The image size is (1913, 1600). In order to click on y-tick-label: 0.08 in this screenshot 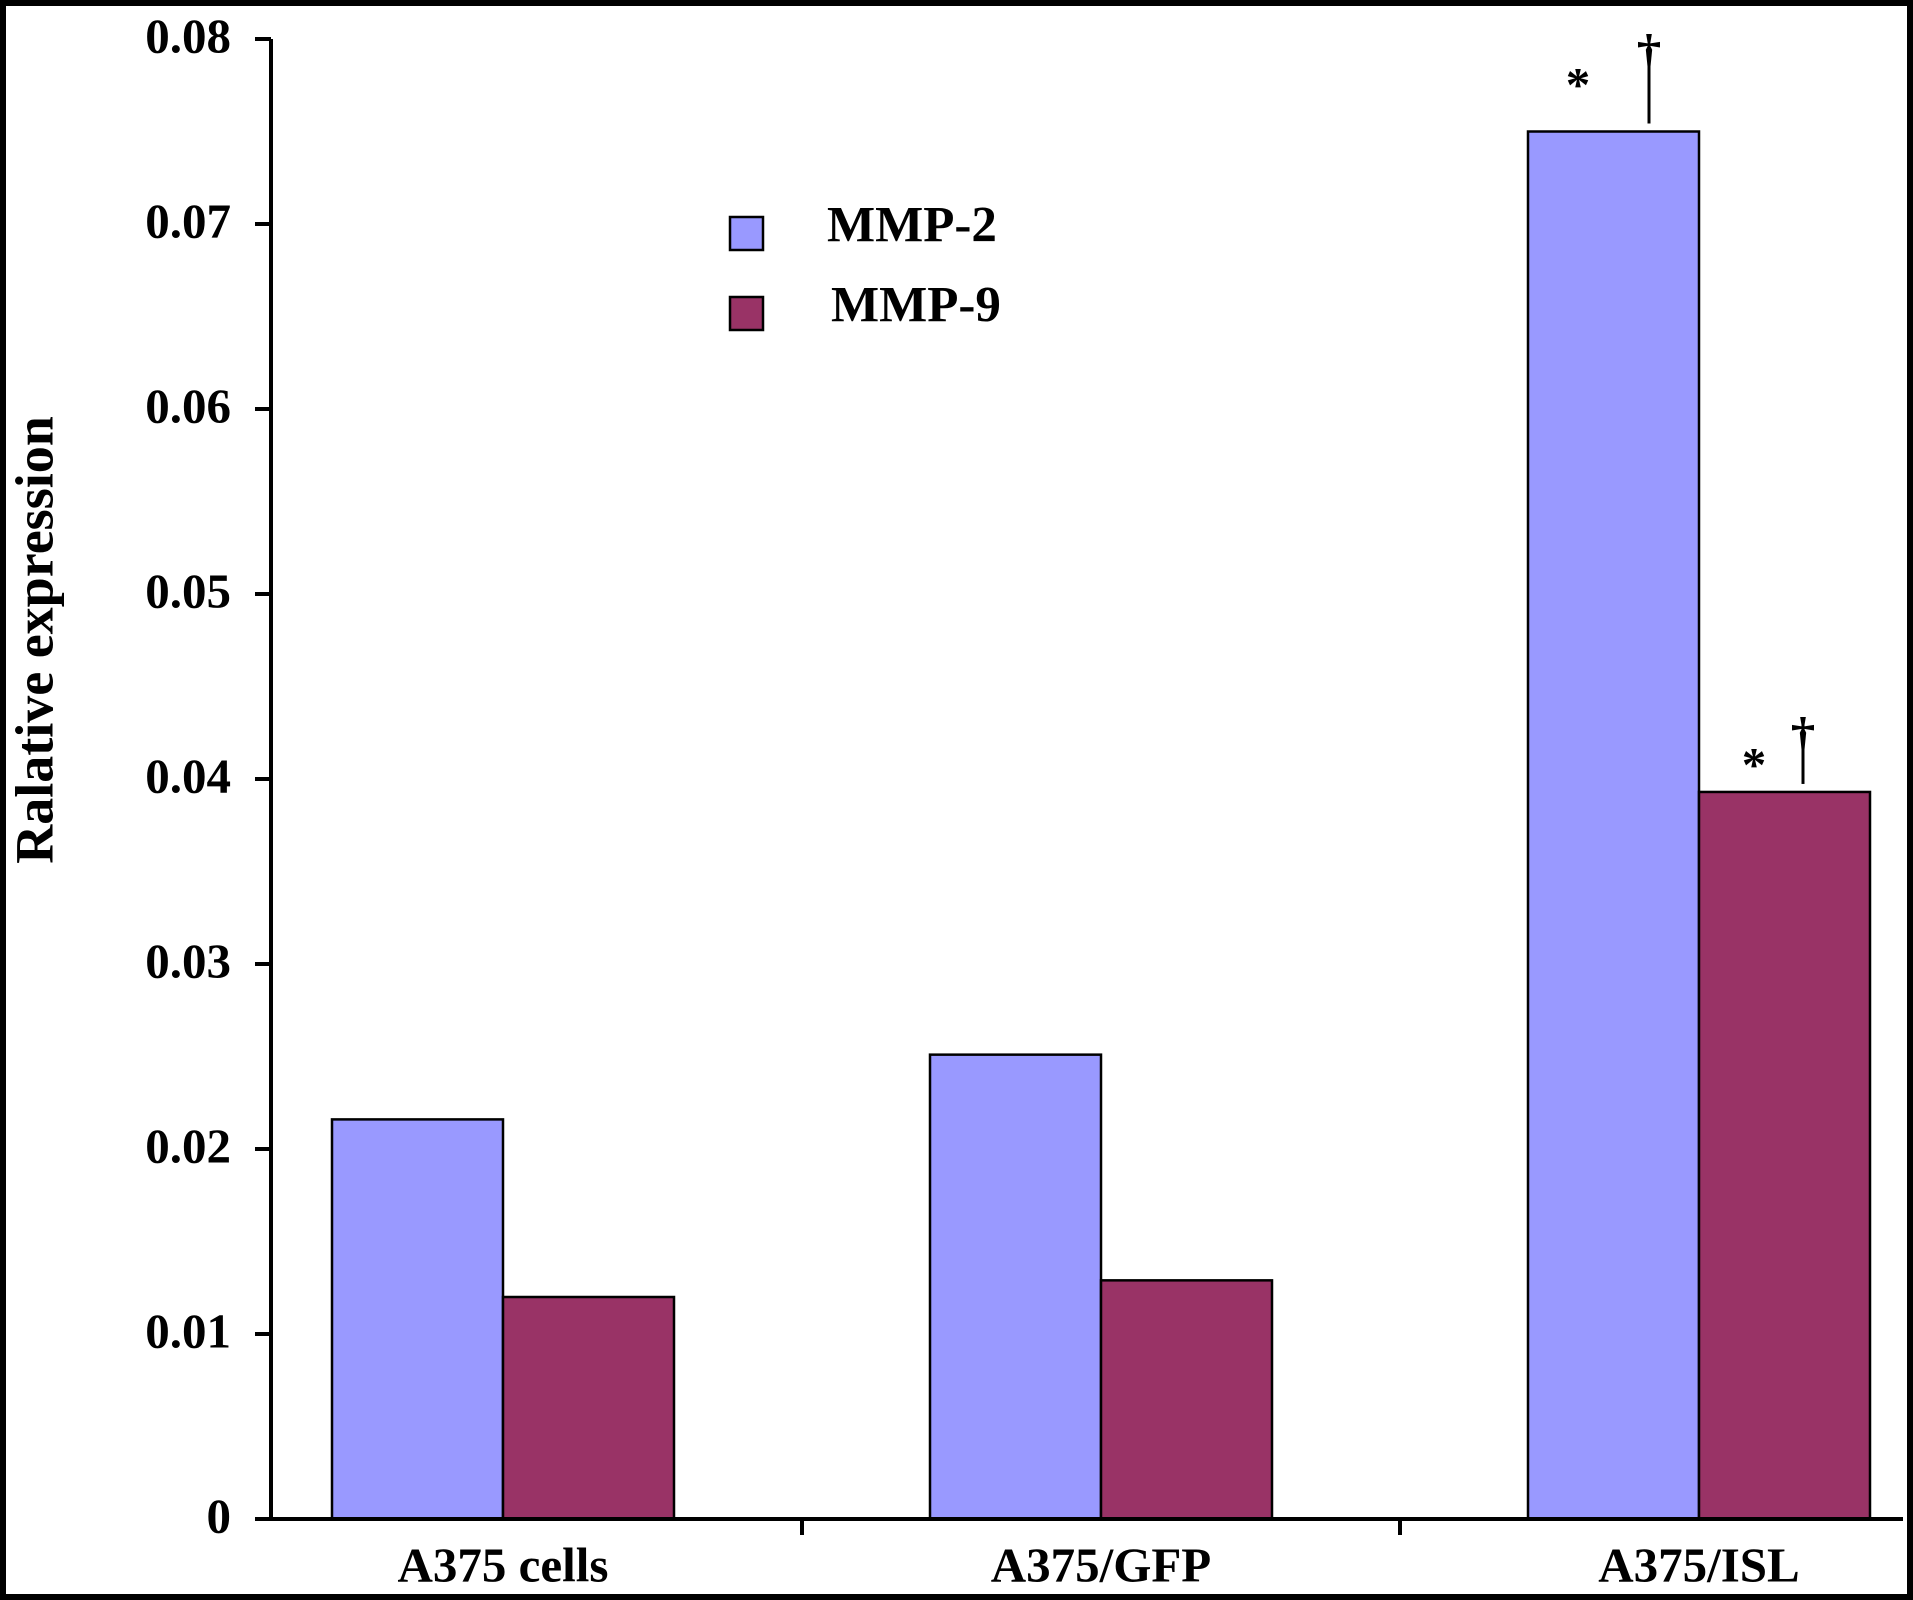, I will do `click(188, 35)`.